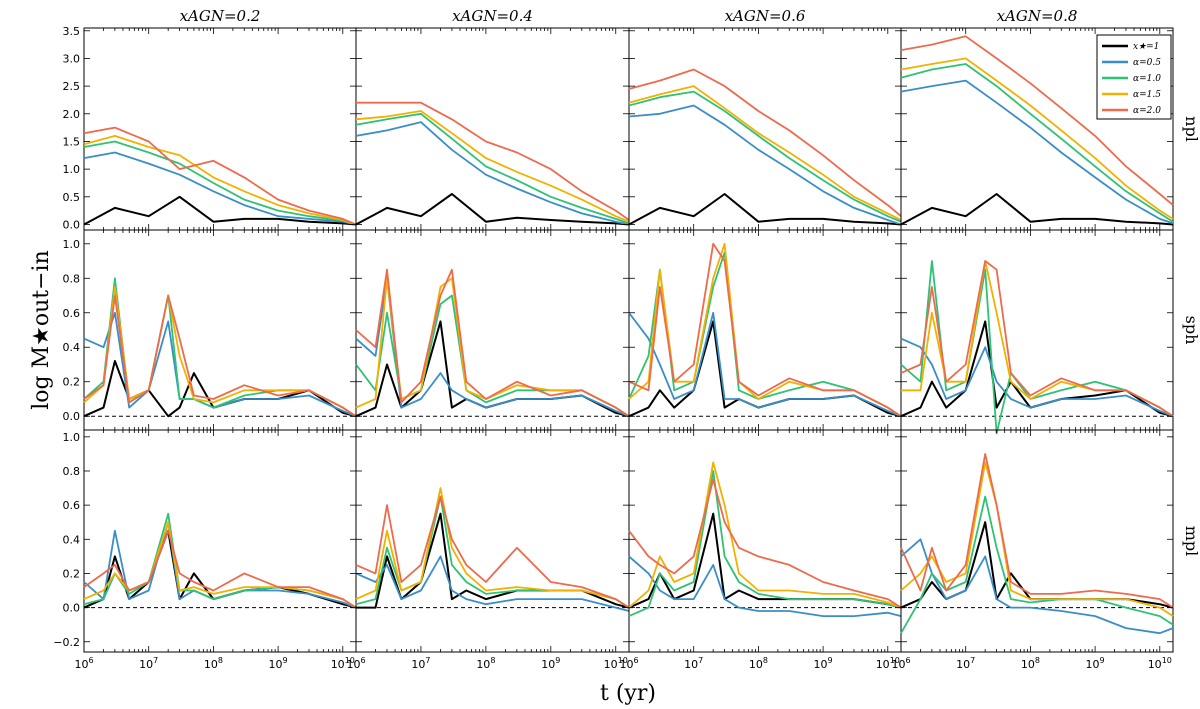 Image resolution: width=1200 pixels, height=709 pixels. I want to click on row-label: npl, so click(1191, 129).